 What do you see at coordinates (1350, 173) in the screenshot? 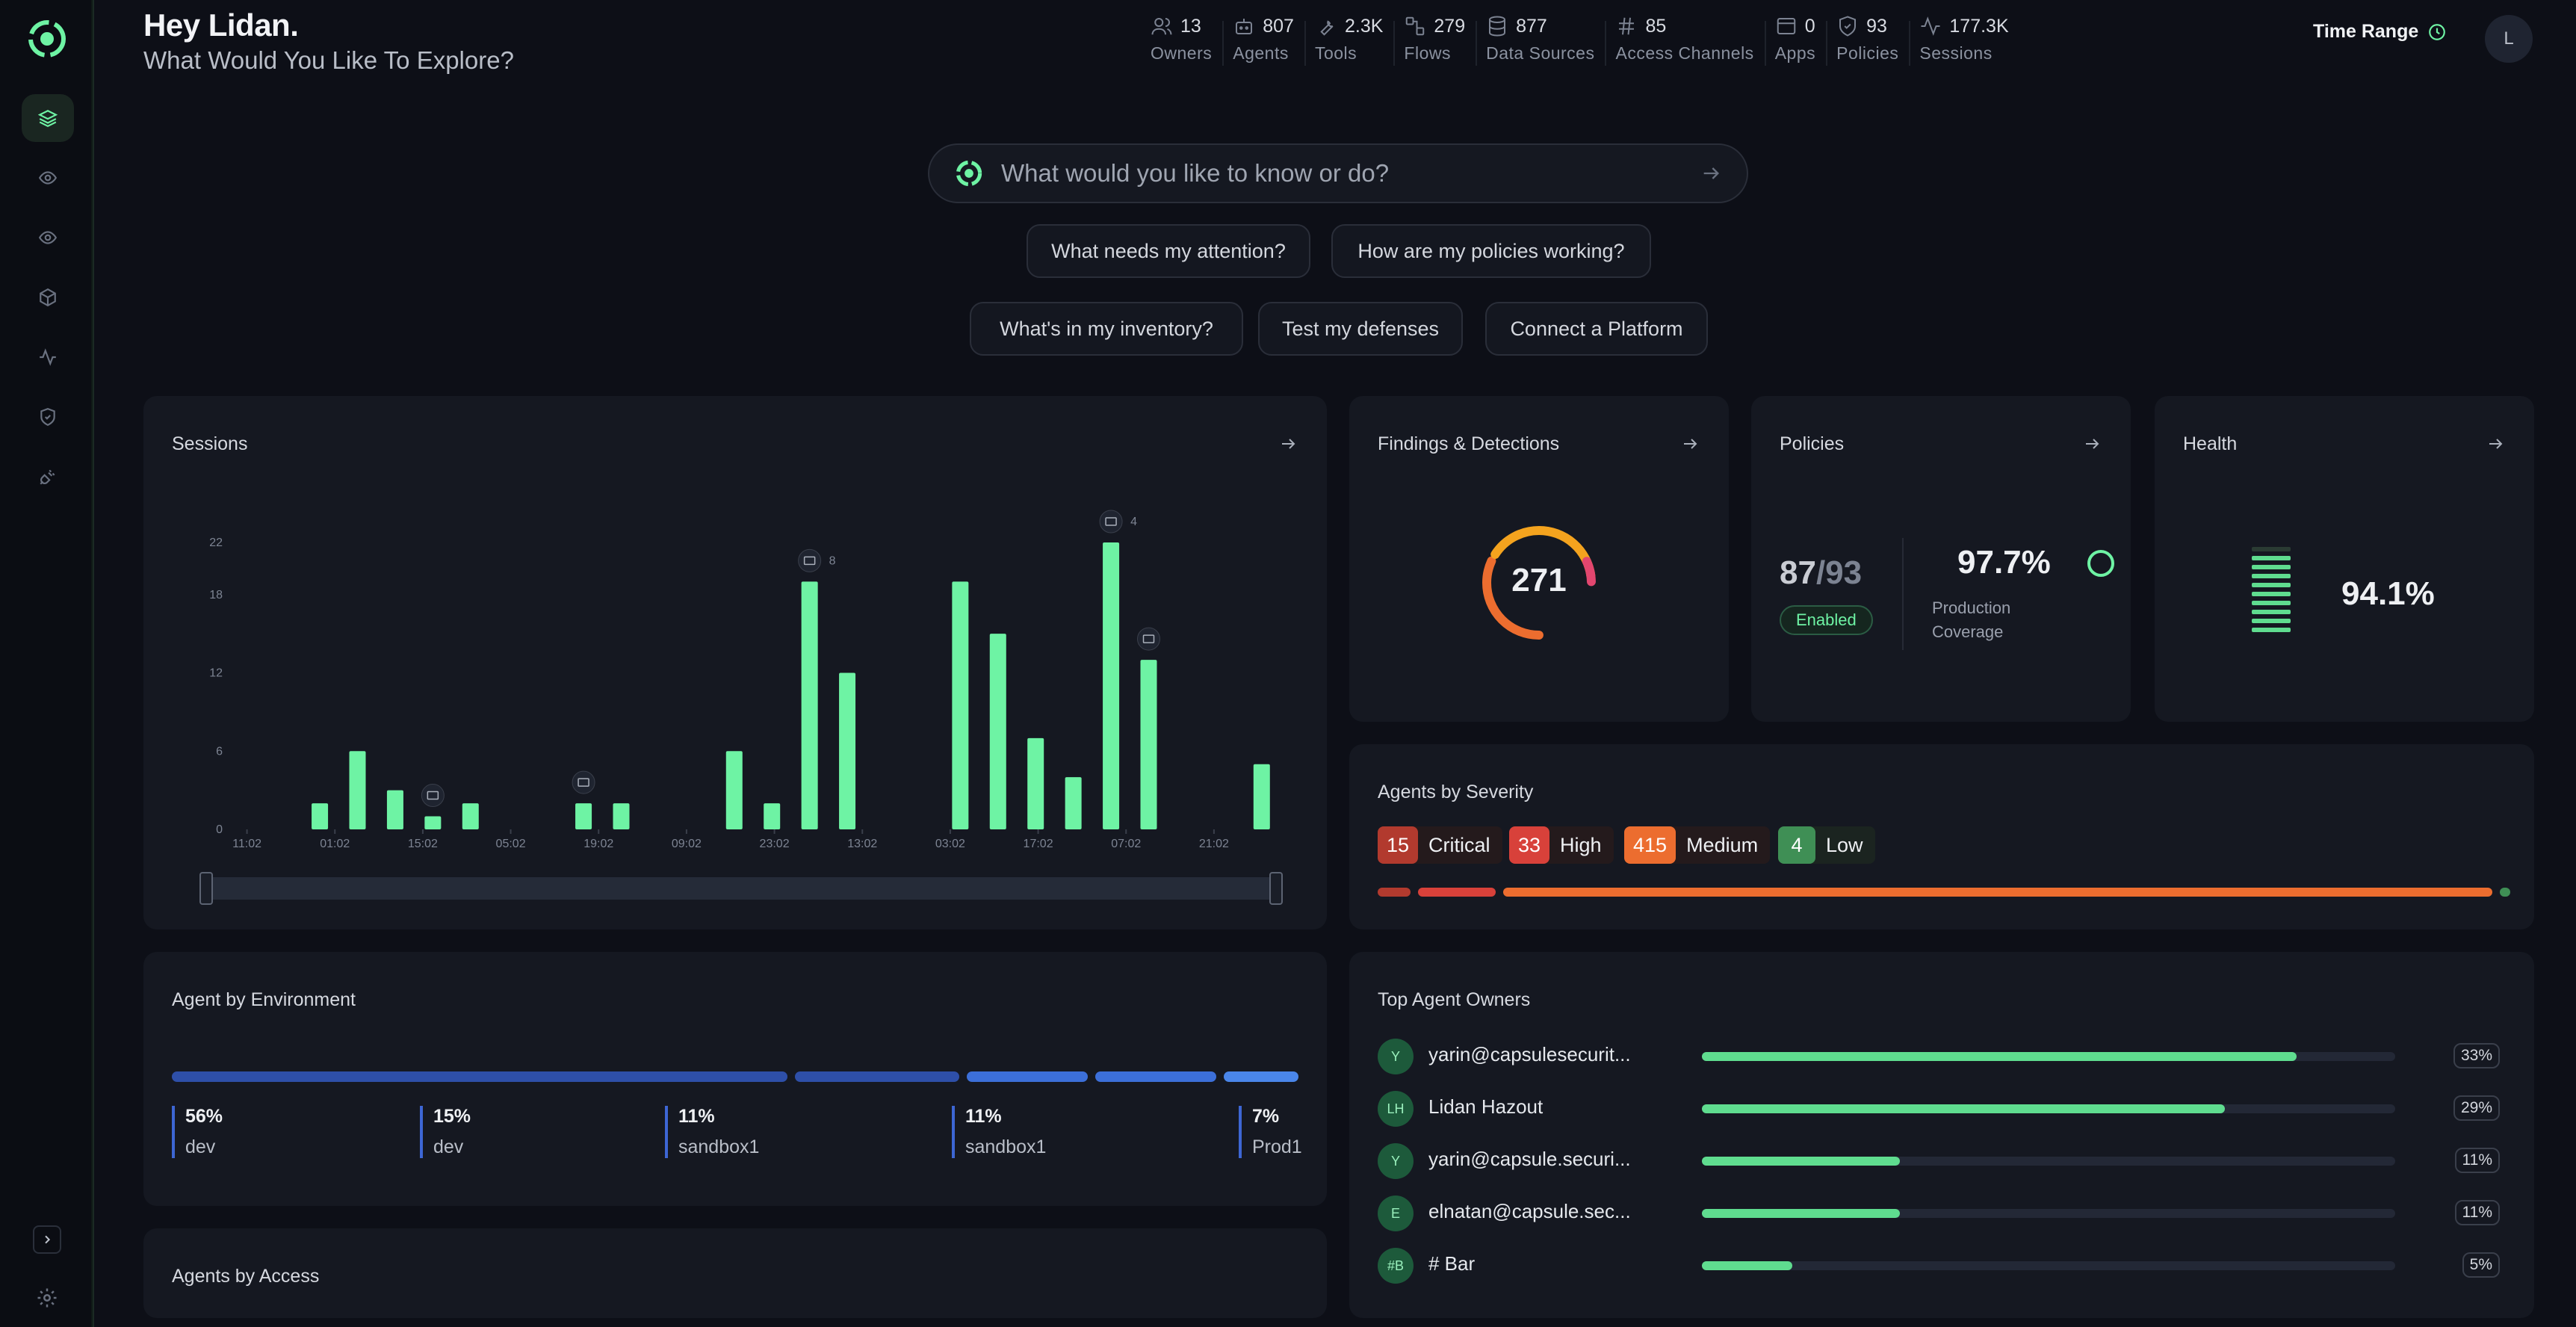
I see `search-input` at bounding box center [1350, 173].